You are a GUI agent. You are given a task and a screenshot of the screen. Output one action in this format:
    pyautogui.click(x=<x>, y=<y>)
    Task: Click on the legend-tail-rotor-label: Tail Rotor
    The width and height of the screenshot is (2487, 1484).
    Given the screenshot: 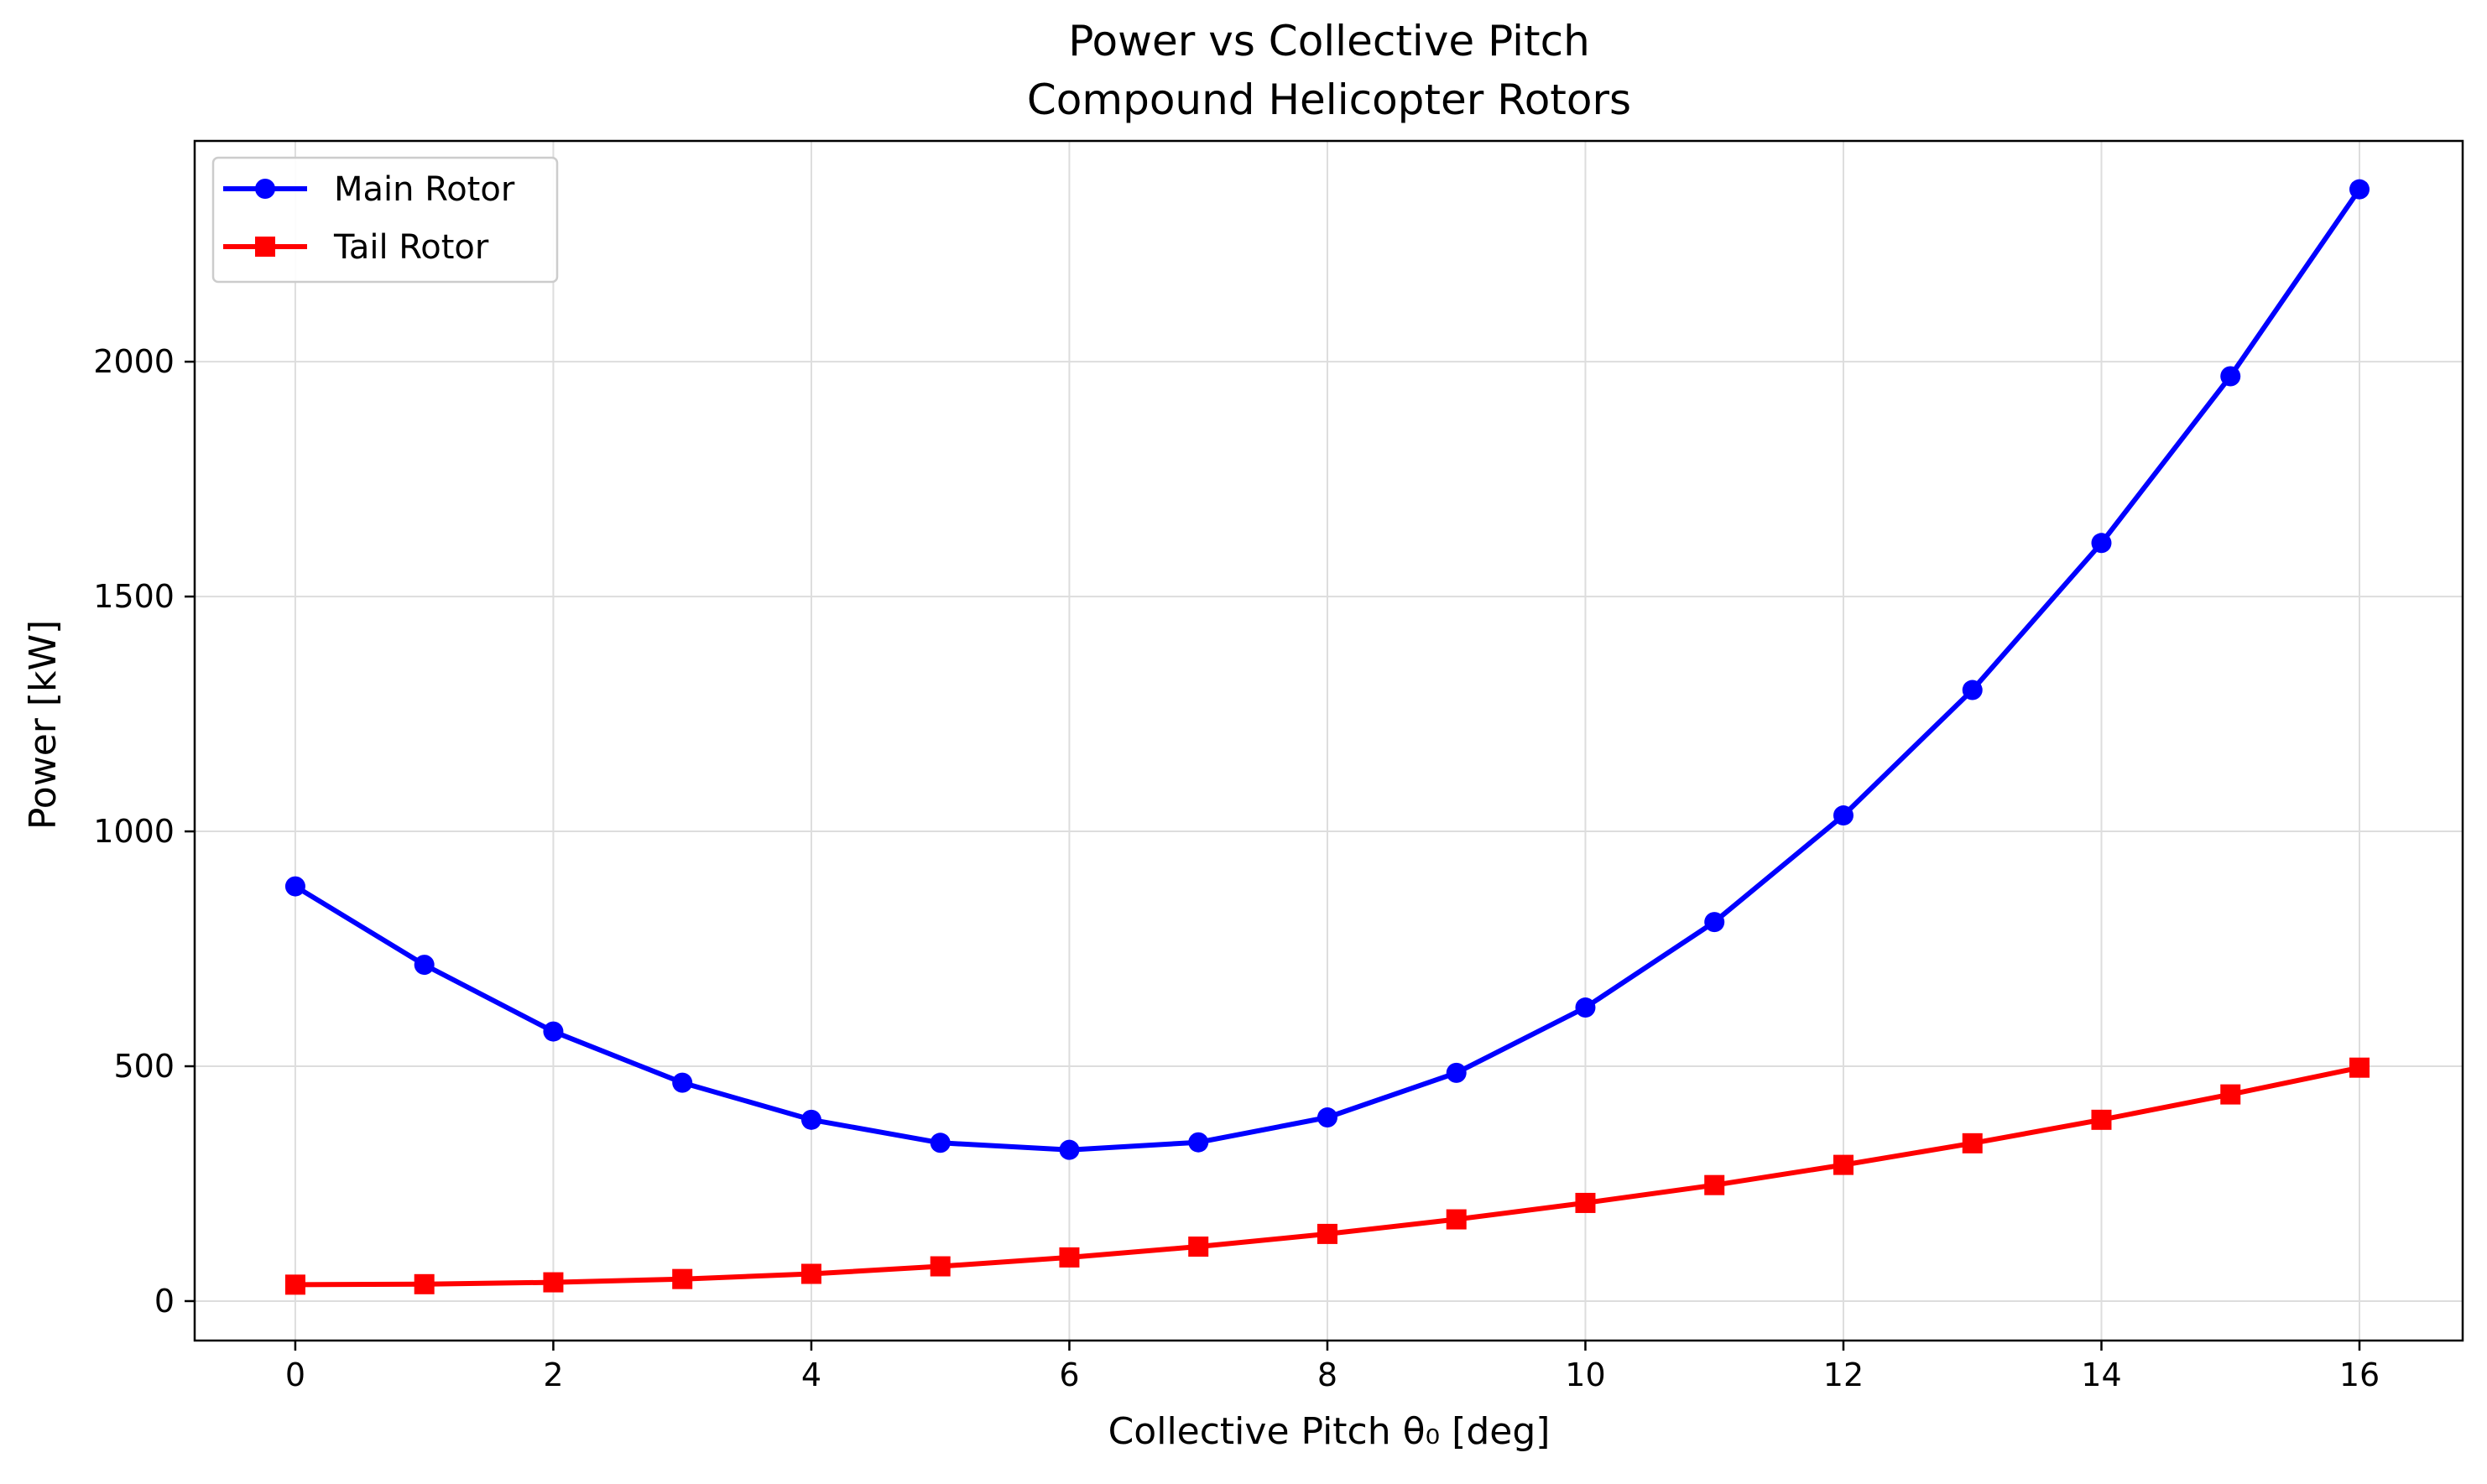 What is the action you would take?
    pyautogui.click(x=411, y=247)
    